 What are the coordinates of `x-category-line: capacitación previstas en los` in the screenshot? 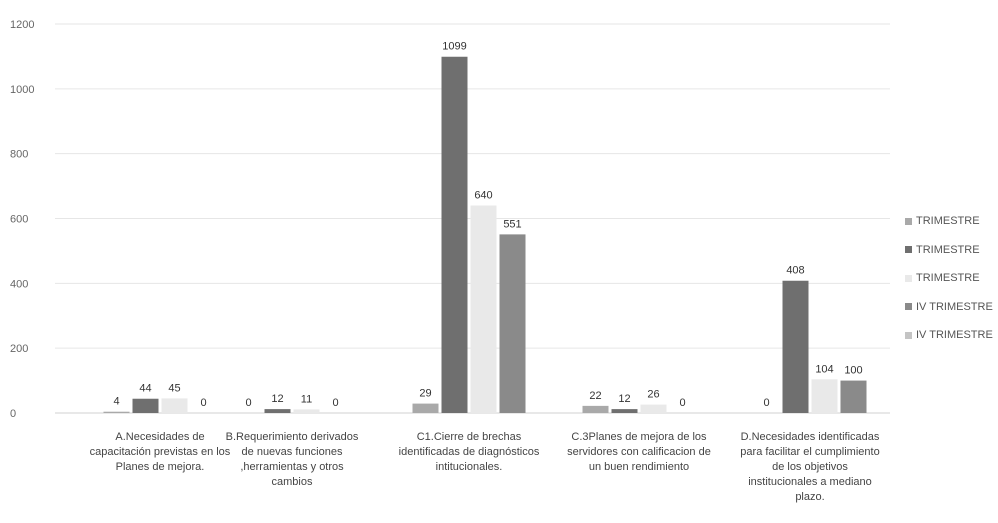 It's located at (160, 452).